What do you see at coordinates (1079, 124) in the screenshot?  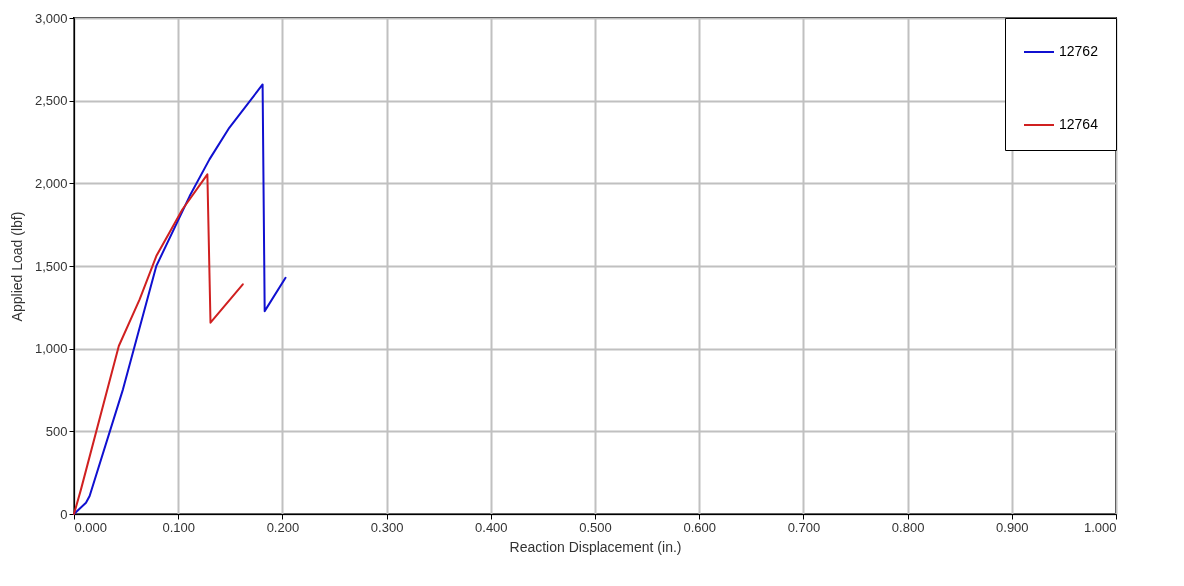 I see `legend-label: 12764` at bounding box center [1079, 124].